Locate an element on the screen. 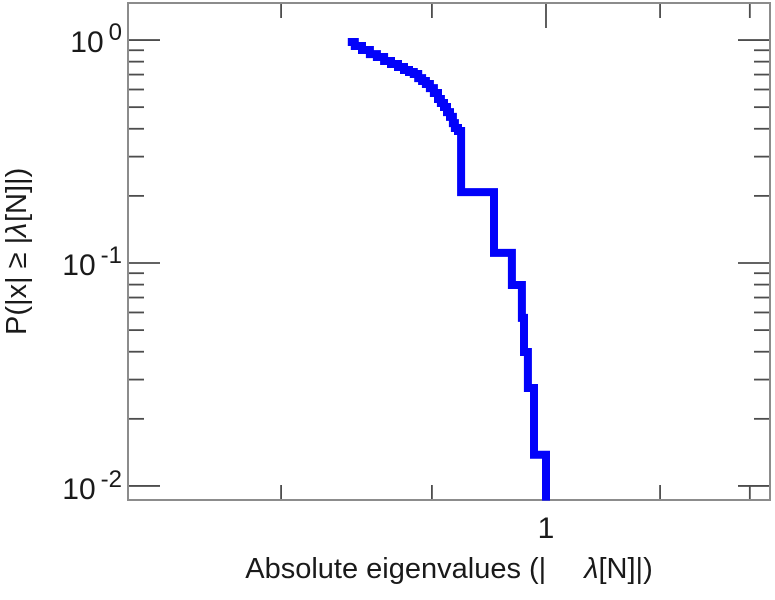 The height and width of the screenshot is (600, 775). x-axis-label-text: Absolute eigenvalues (| is located at coordinates (396, 569).